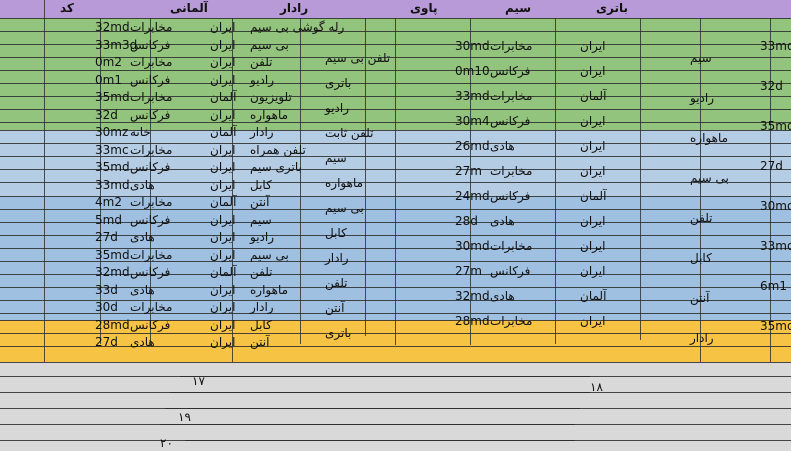 This screenshot has height=451, width=791. What do you see at coordinates (472, 196) in the screenshot?
I see `code-cell: 24md` at bounding box center [472, 196].